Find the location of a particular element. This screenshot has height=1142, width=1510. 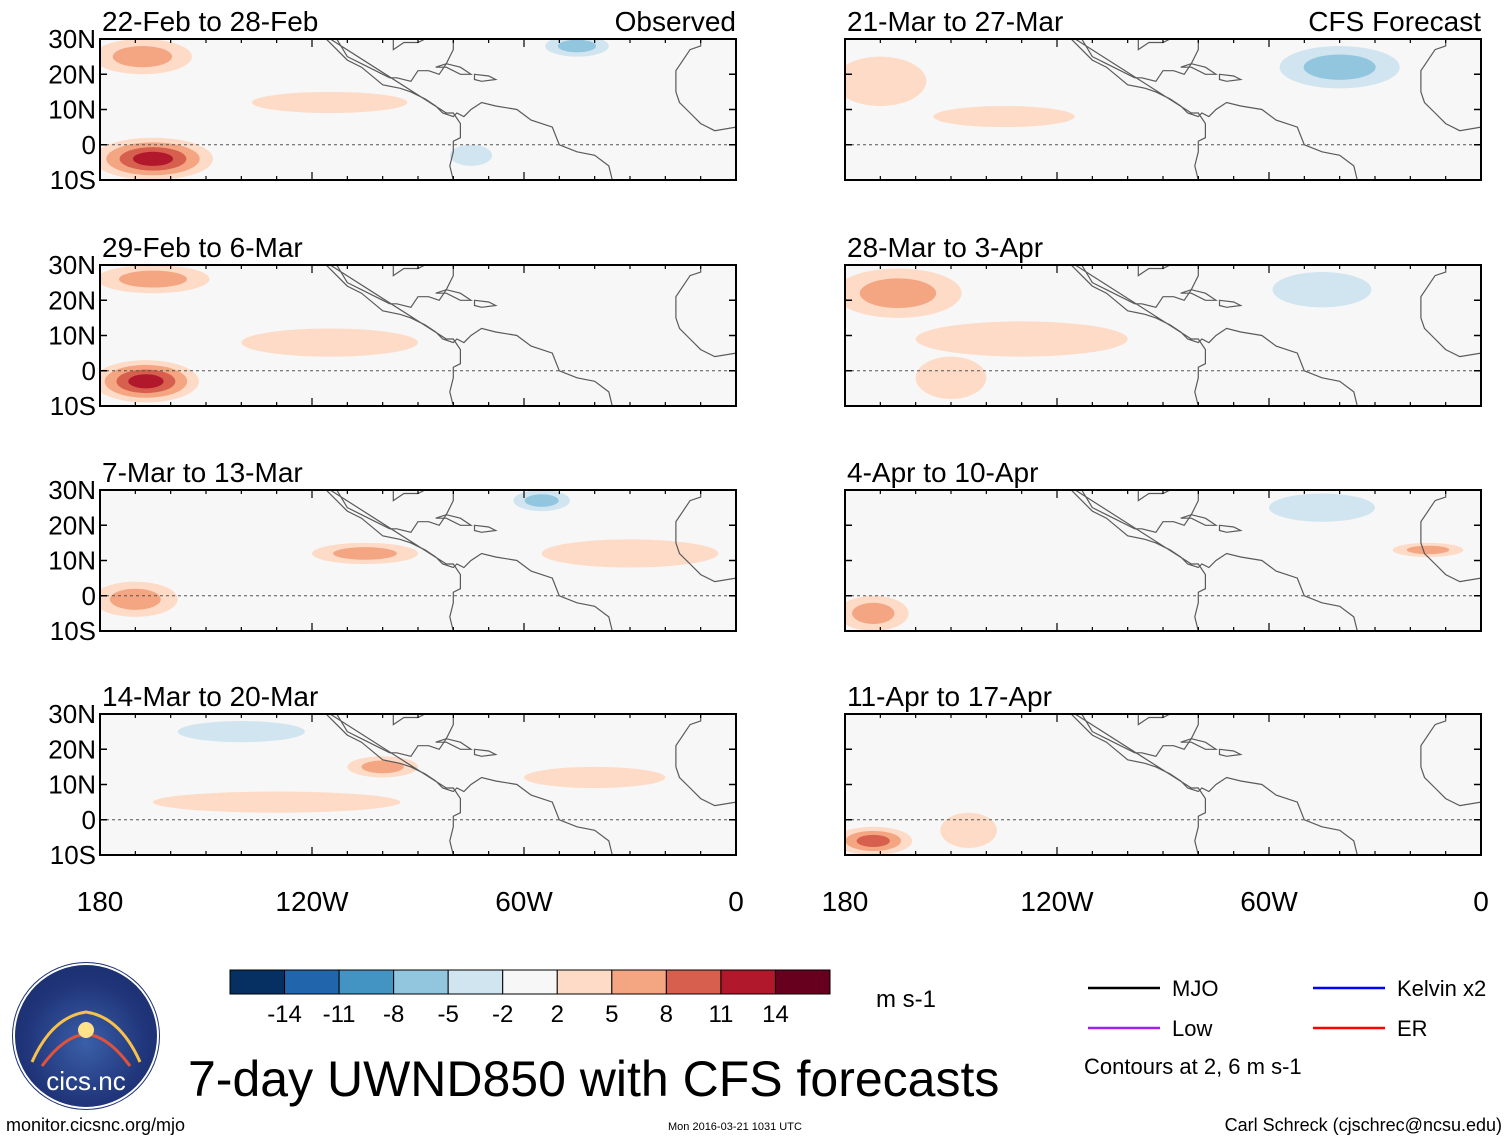

panel-source-label: CFS Forecast is located at coordinates (1394, 21).